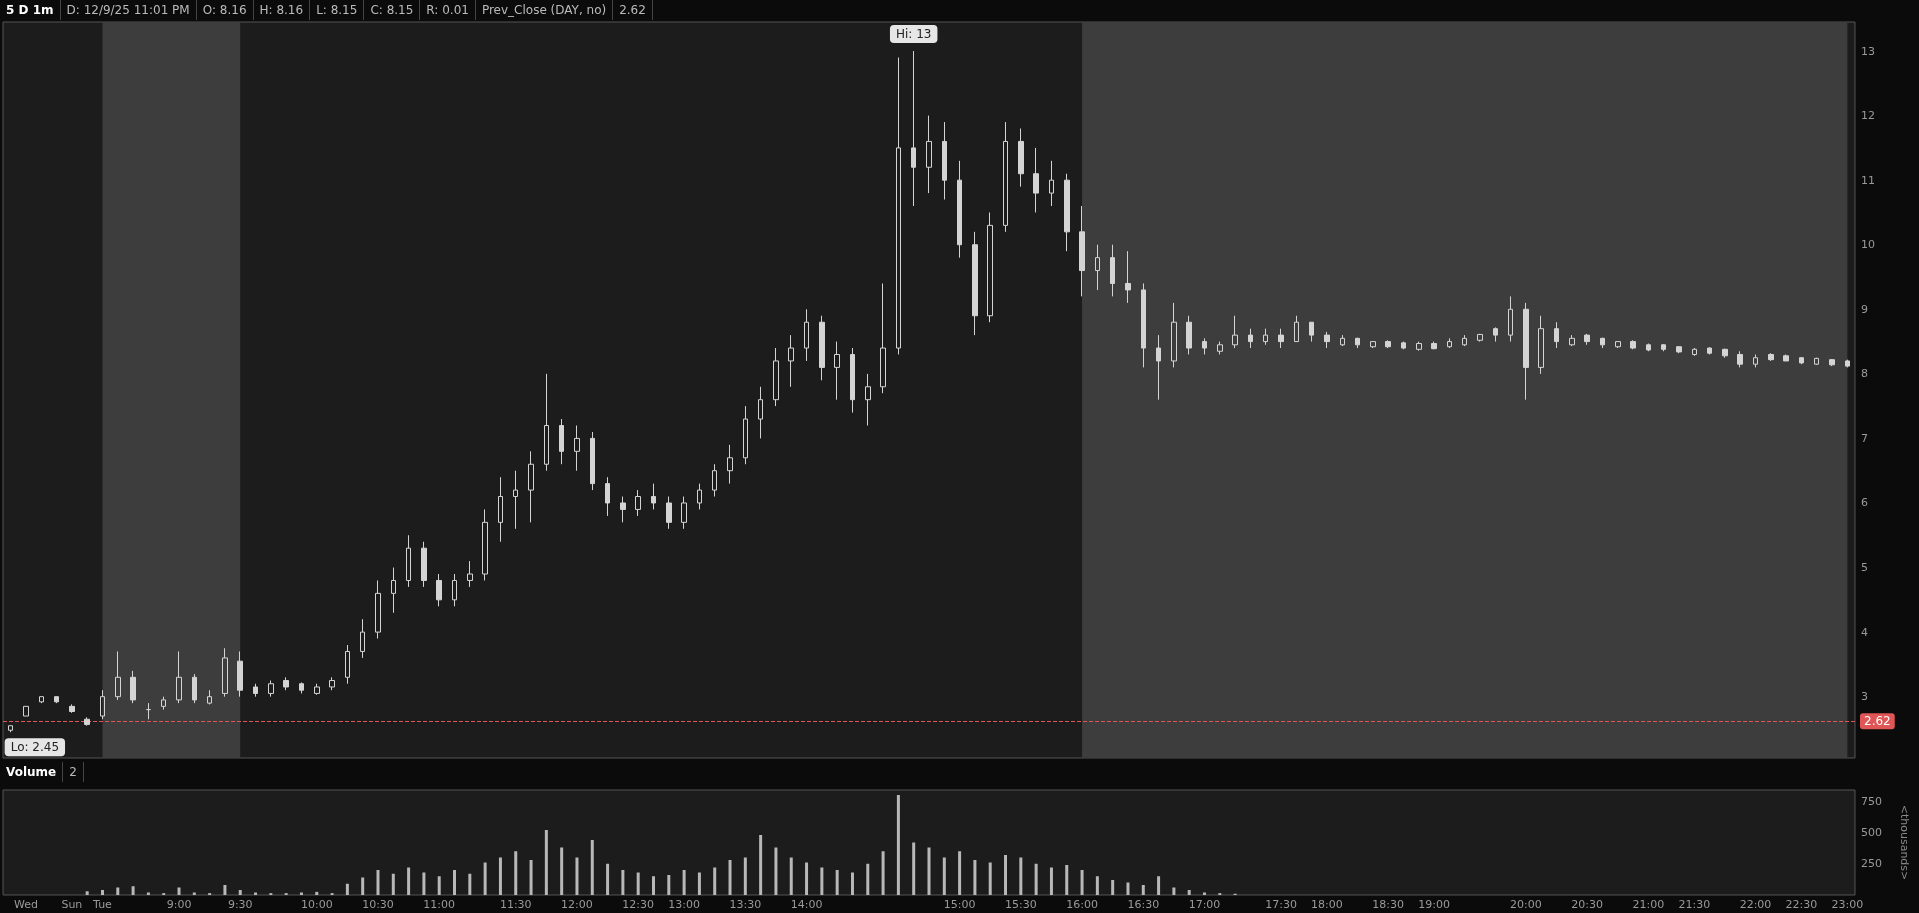 This screenshot has height=913, width=1919. Describe the element at coordinates (72, 904) in the screenshot. I see `x-tick-label: Sun` at that location.